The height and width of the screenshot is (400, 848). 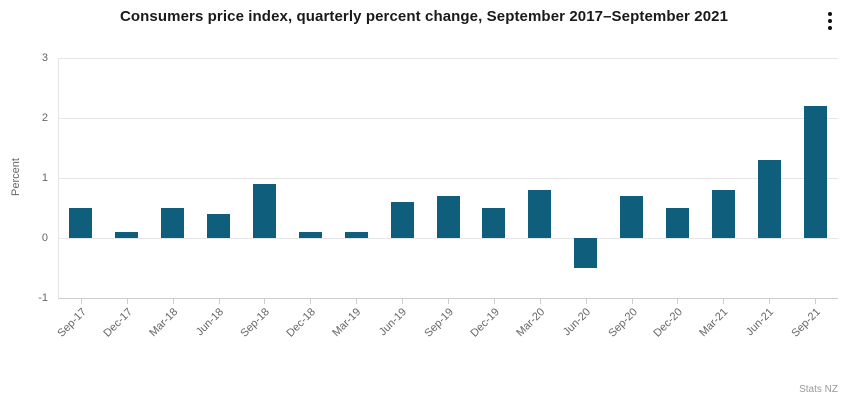 What do you see at coordinates (44, 238) in the screenshot?
I see `y-axis-label: 0` at bounding box center [44, 238].